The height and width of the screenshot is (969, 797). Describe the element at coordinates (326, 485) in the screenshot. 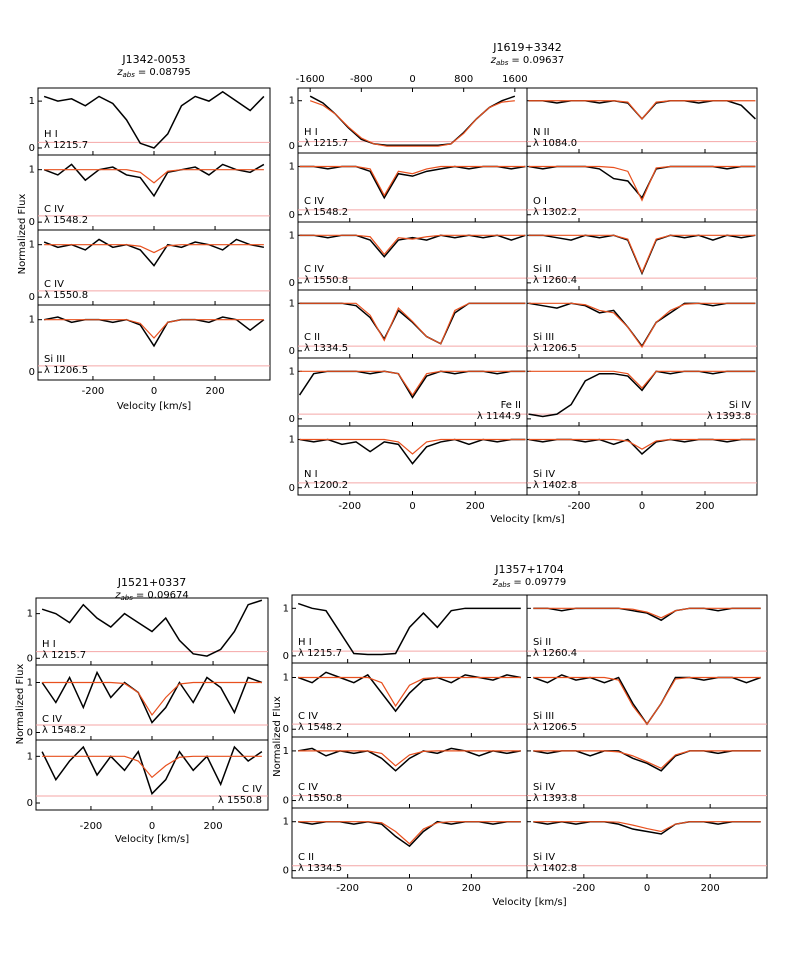

I see `line-label: λ 1200.2` at that location.